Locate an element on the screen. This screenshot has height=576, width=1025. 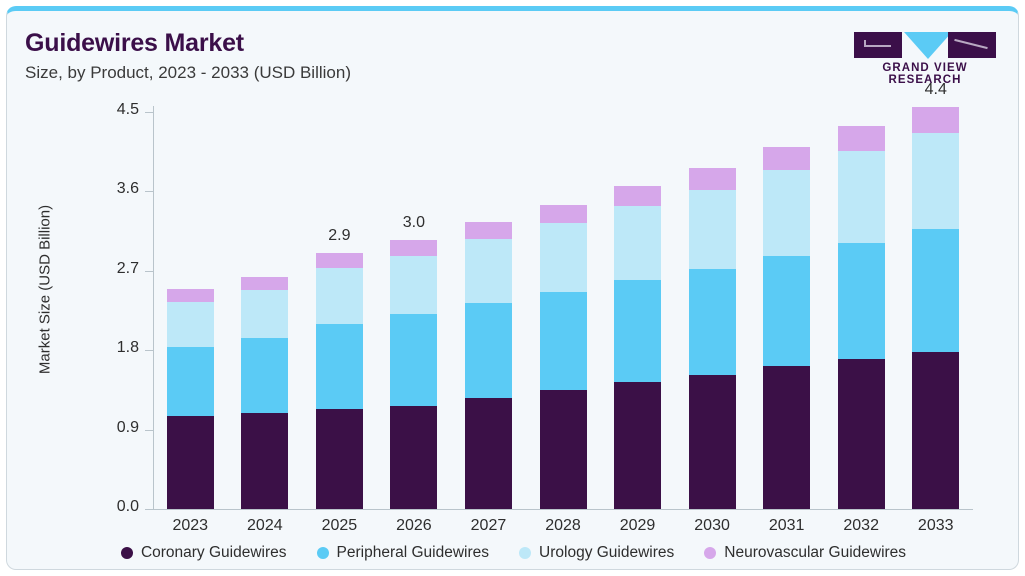
bar-value-label: 3.0 is located at coordinates (414, 222).